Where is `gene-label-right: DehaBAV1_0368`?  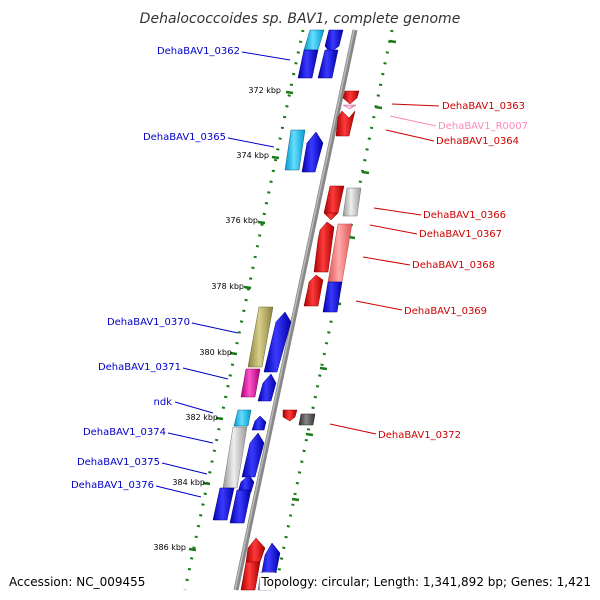
gene-label-right: DehaBAV1_0368 is located at coordinates (453, 265).